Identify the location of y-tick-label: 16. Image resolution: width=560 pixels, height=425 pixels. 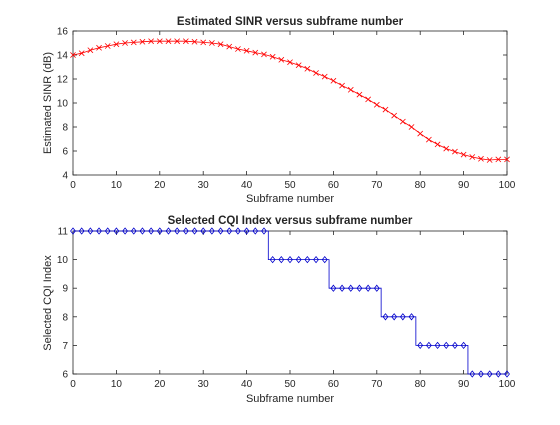
(63, 32).